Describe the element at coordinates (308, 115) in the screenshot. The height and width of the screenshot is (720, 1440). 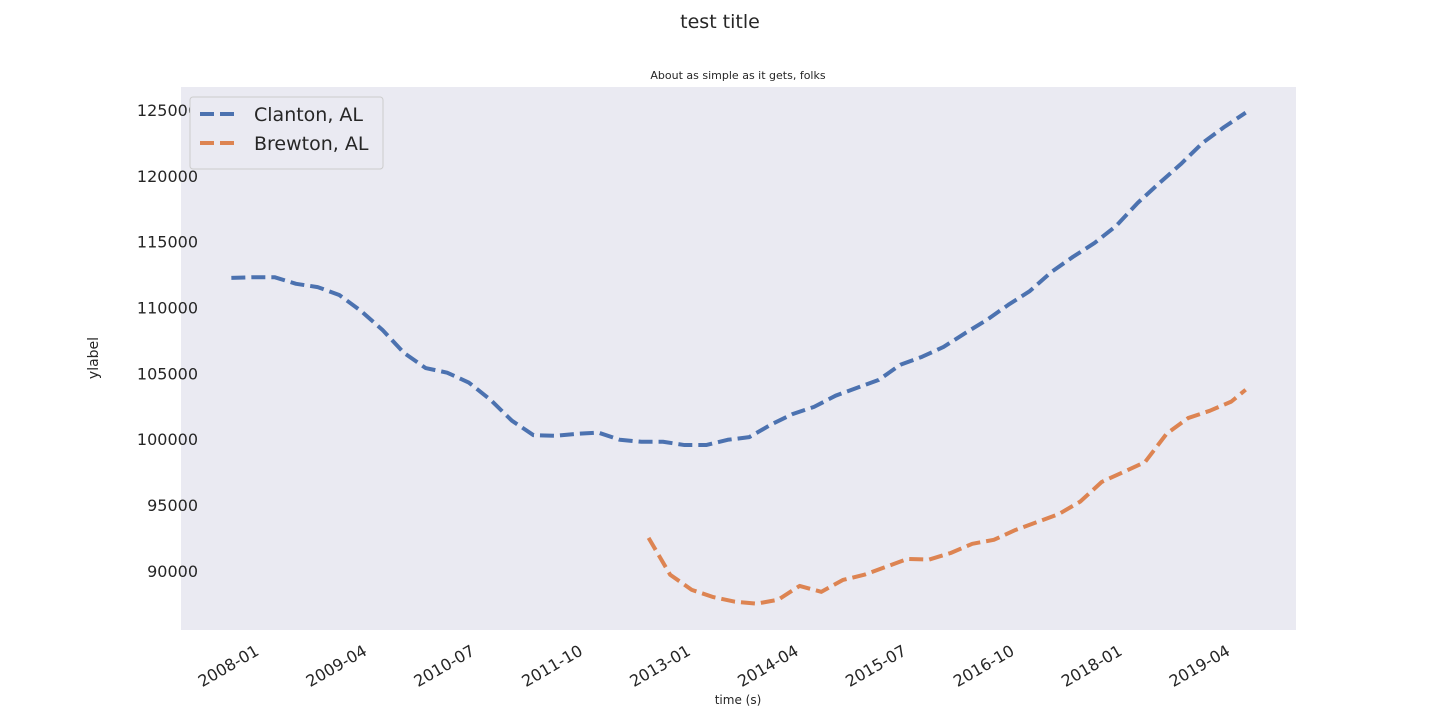
I see `legend-label: Clanton, AL` at that location.